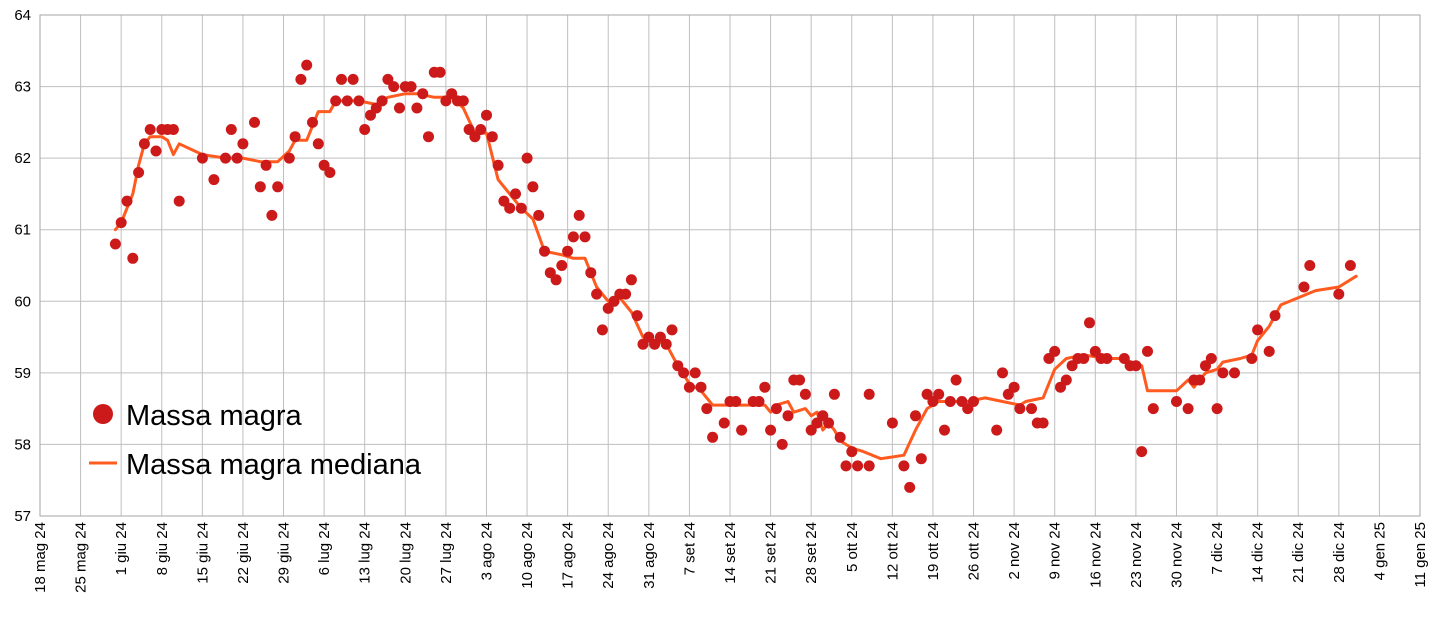  I want to click on x-tick-label: 24 ago 24, so click(608, 555).